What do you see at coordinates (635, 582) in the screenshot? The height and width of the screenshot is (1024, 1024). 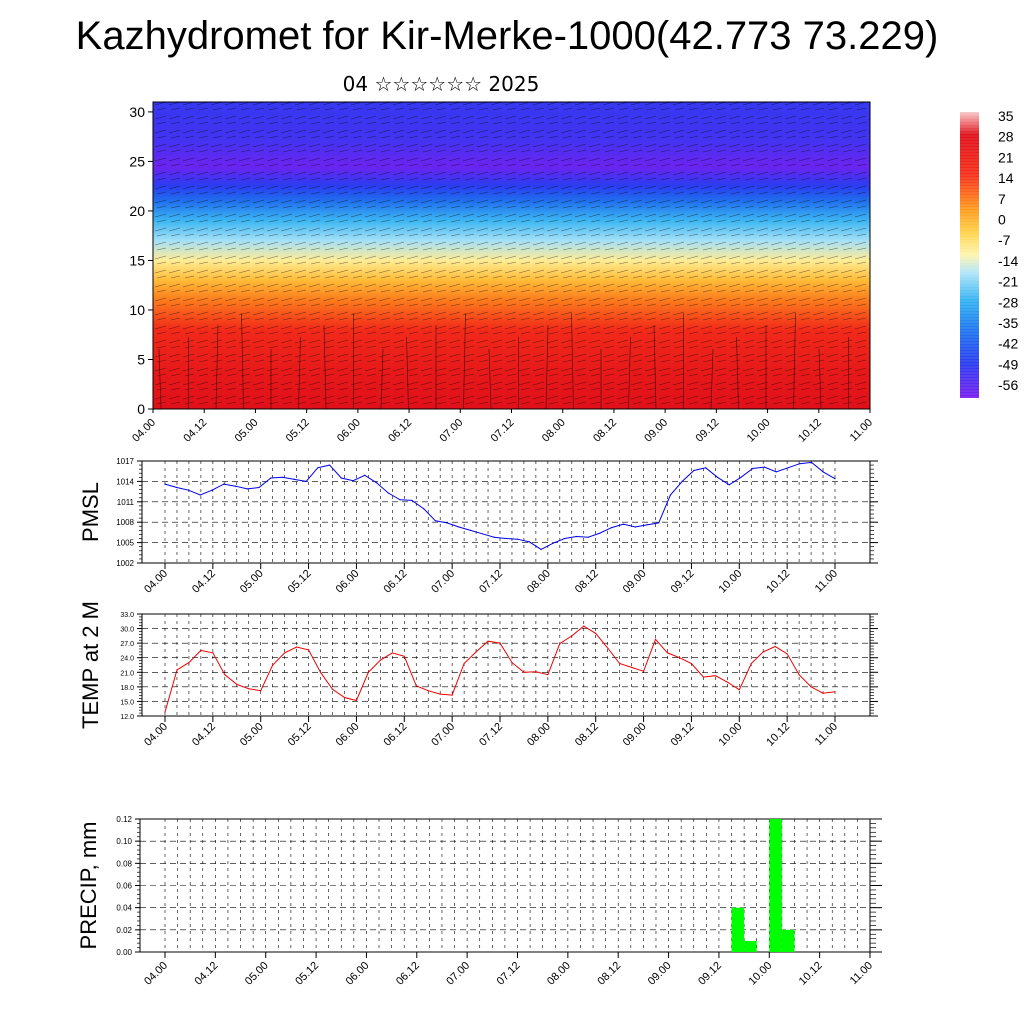 I see `x-tick-label: 09.00` at bounding box center [635, 582].